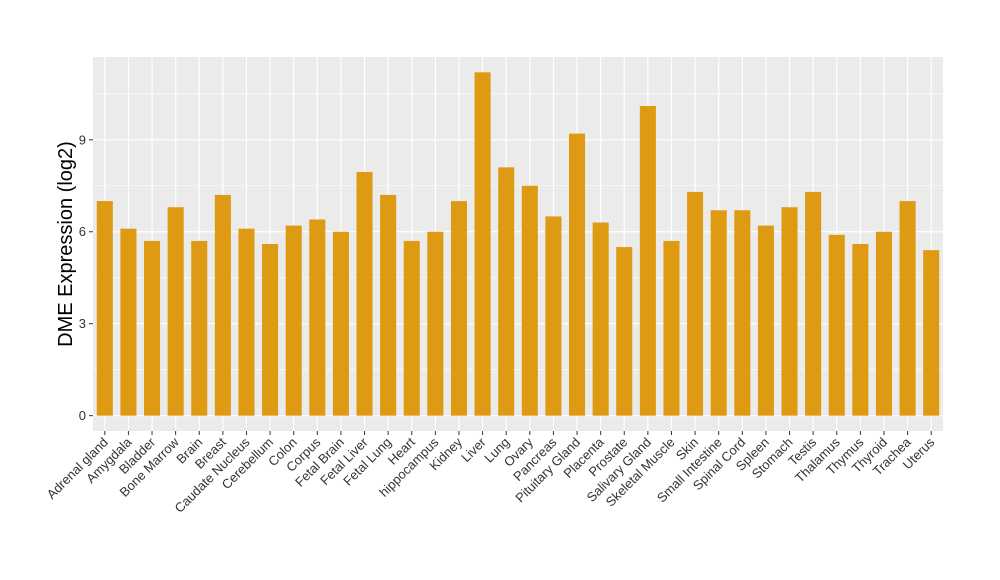 This screenshot has width=1000, height=580. Describe the element at coordinates (66, 244) in the screenshot. I see `y-axis-title: DME Expression (log2)` at that location.